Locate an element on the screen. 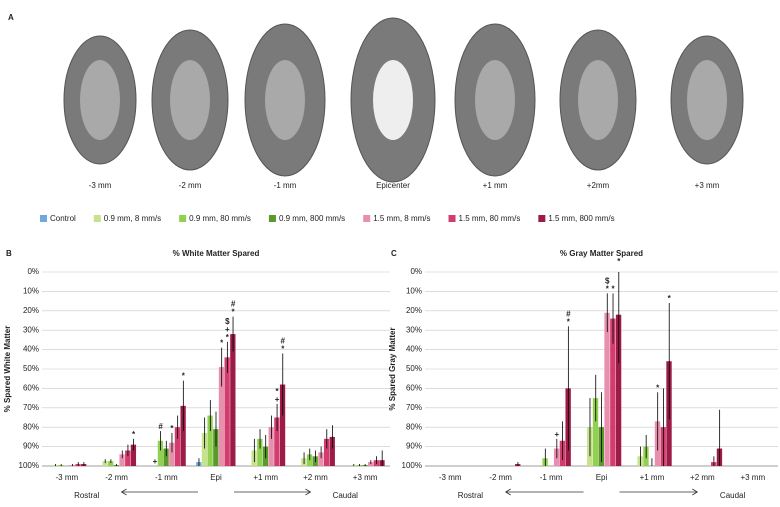 The image size is (780, 507). section-label: -2 mm is located at coordinates (190, 185).